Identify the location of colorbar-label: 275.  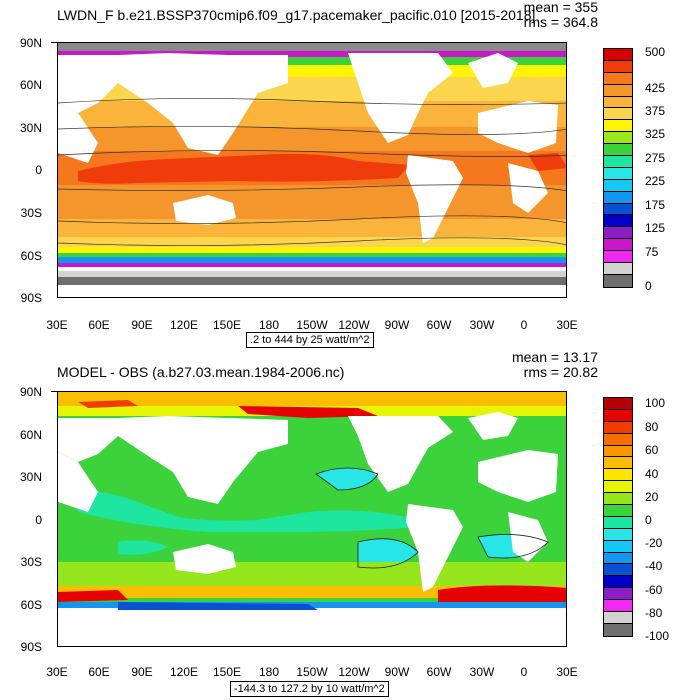
(655, 158).